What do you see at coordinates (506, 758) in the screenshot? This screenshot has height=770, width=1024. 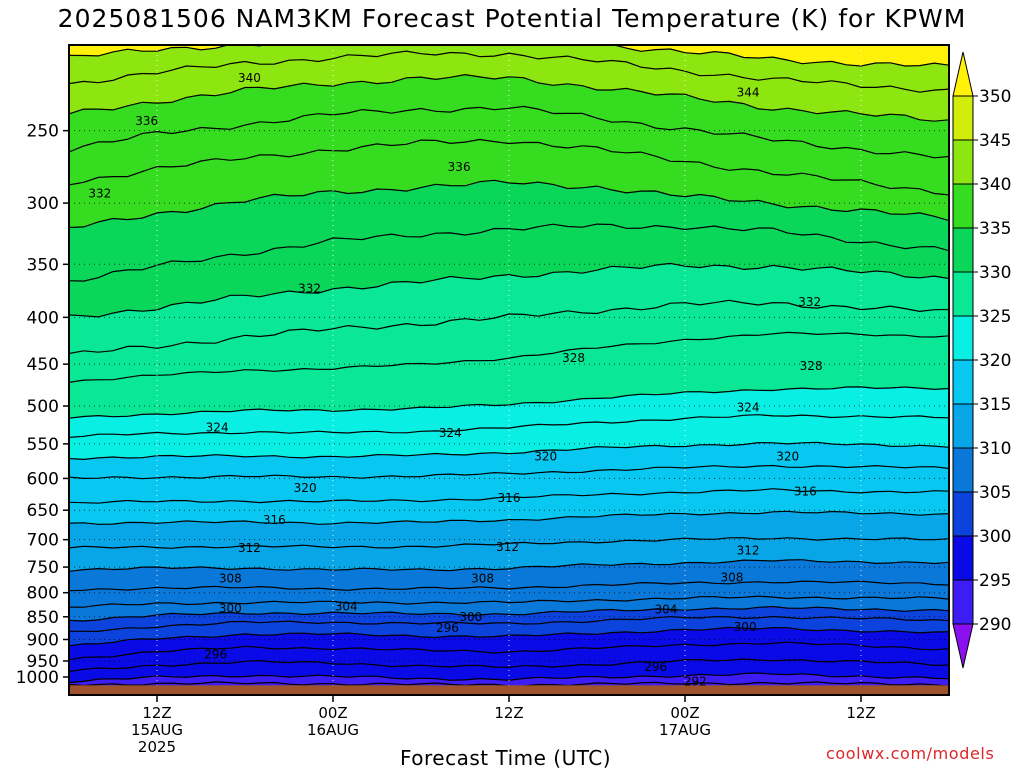 I see `x-axis-title: Forecast Time (UTC)` at bounding box center [506, 758].